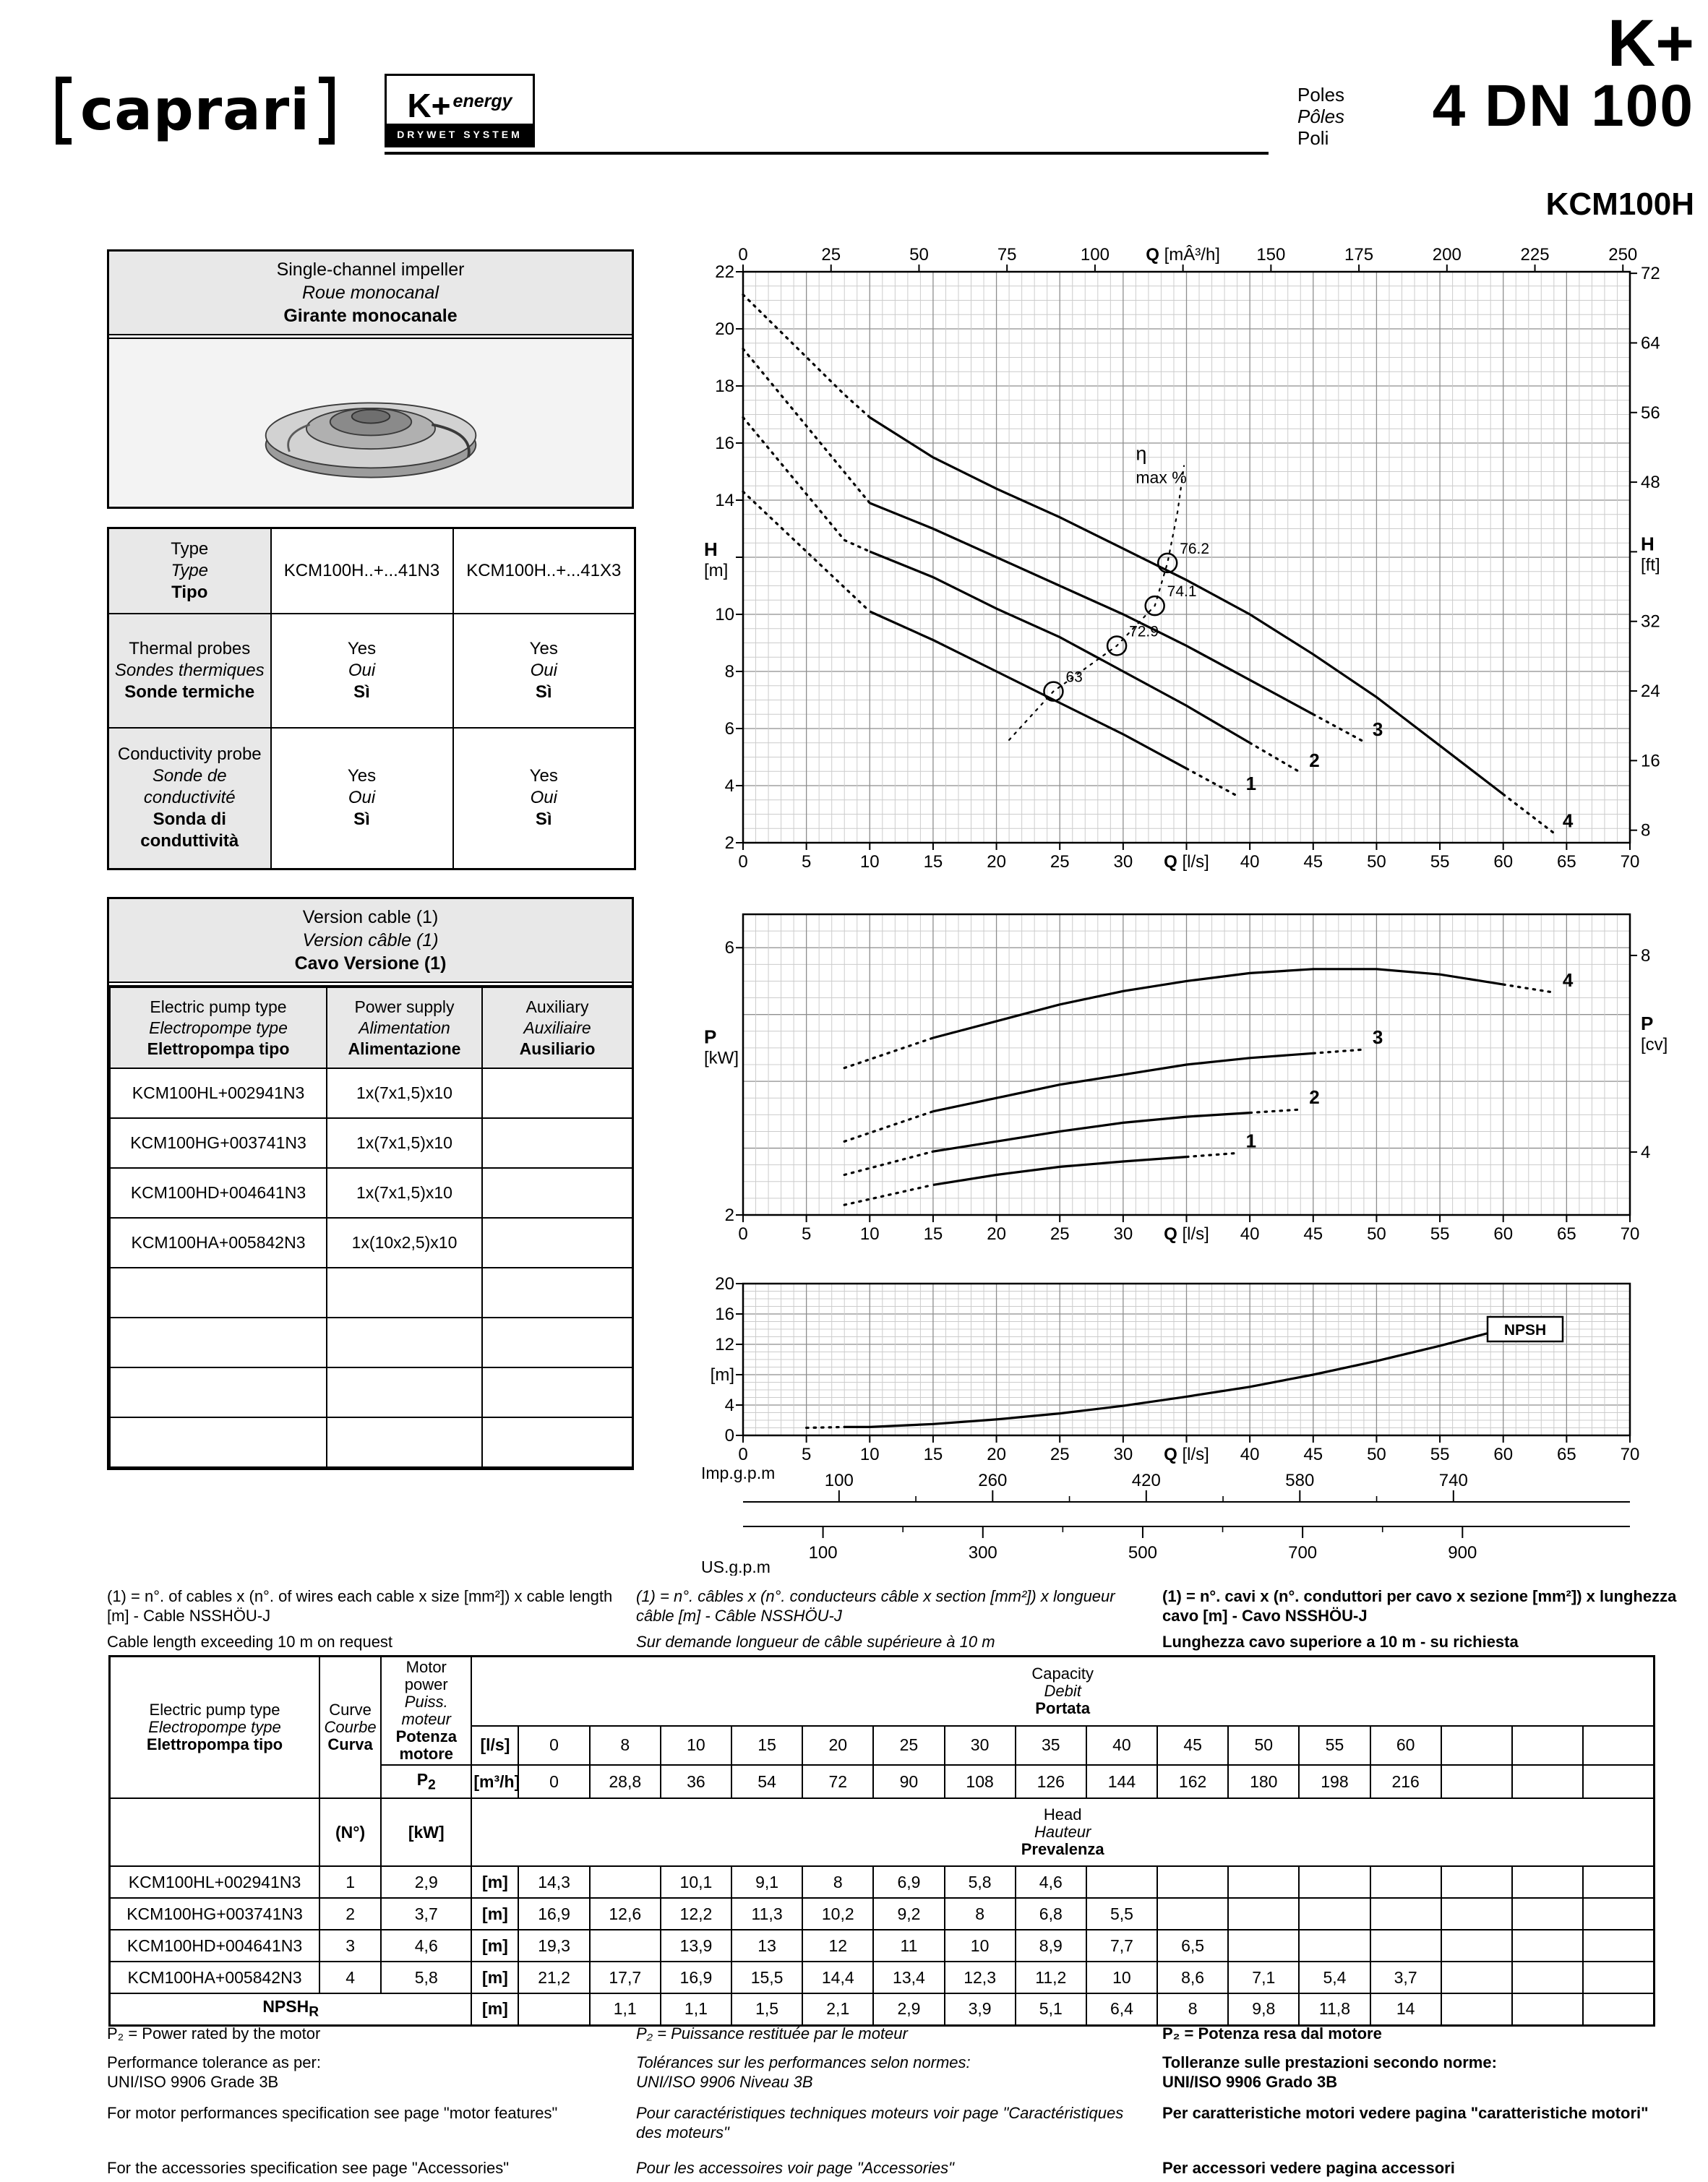 This screenshot has height=2182, width=1708. What do you see at coordinates (1050, 1882) in the screenshot?
I see `head-value: 4,6` at bounding box center [1050, 1882].